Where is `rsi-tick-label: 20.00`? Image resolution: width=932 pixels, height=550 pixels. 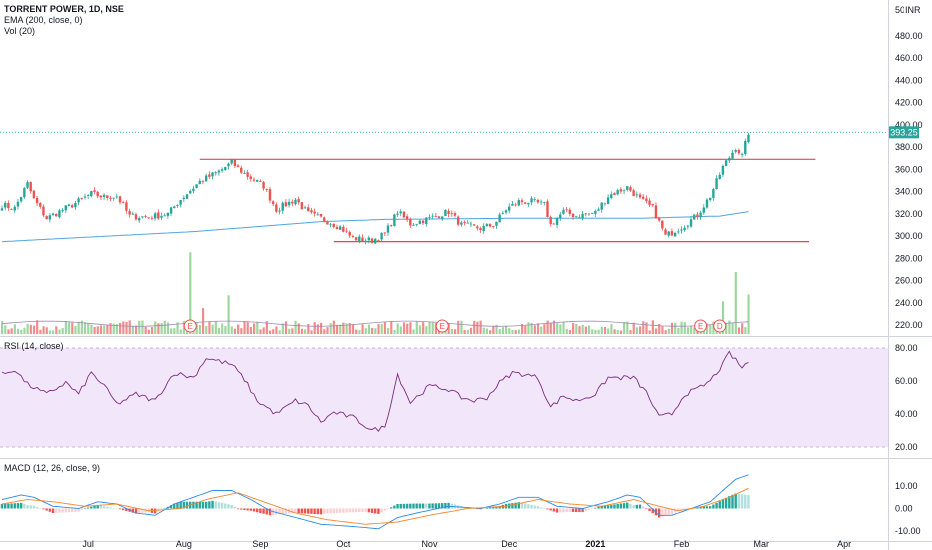
rsi-tick-label: 20.00 is located at coordinates (906, 447).